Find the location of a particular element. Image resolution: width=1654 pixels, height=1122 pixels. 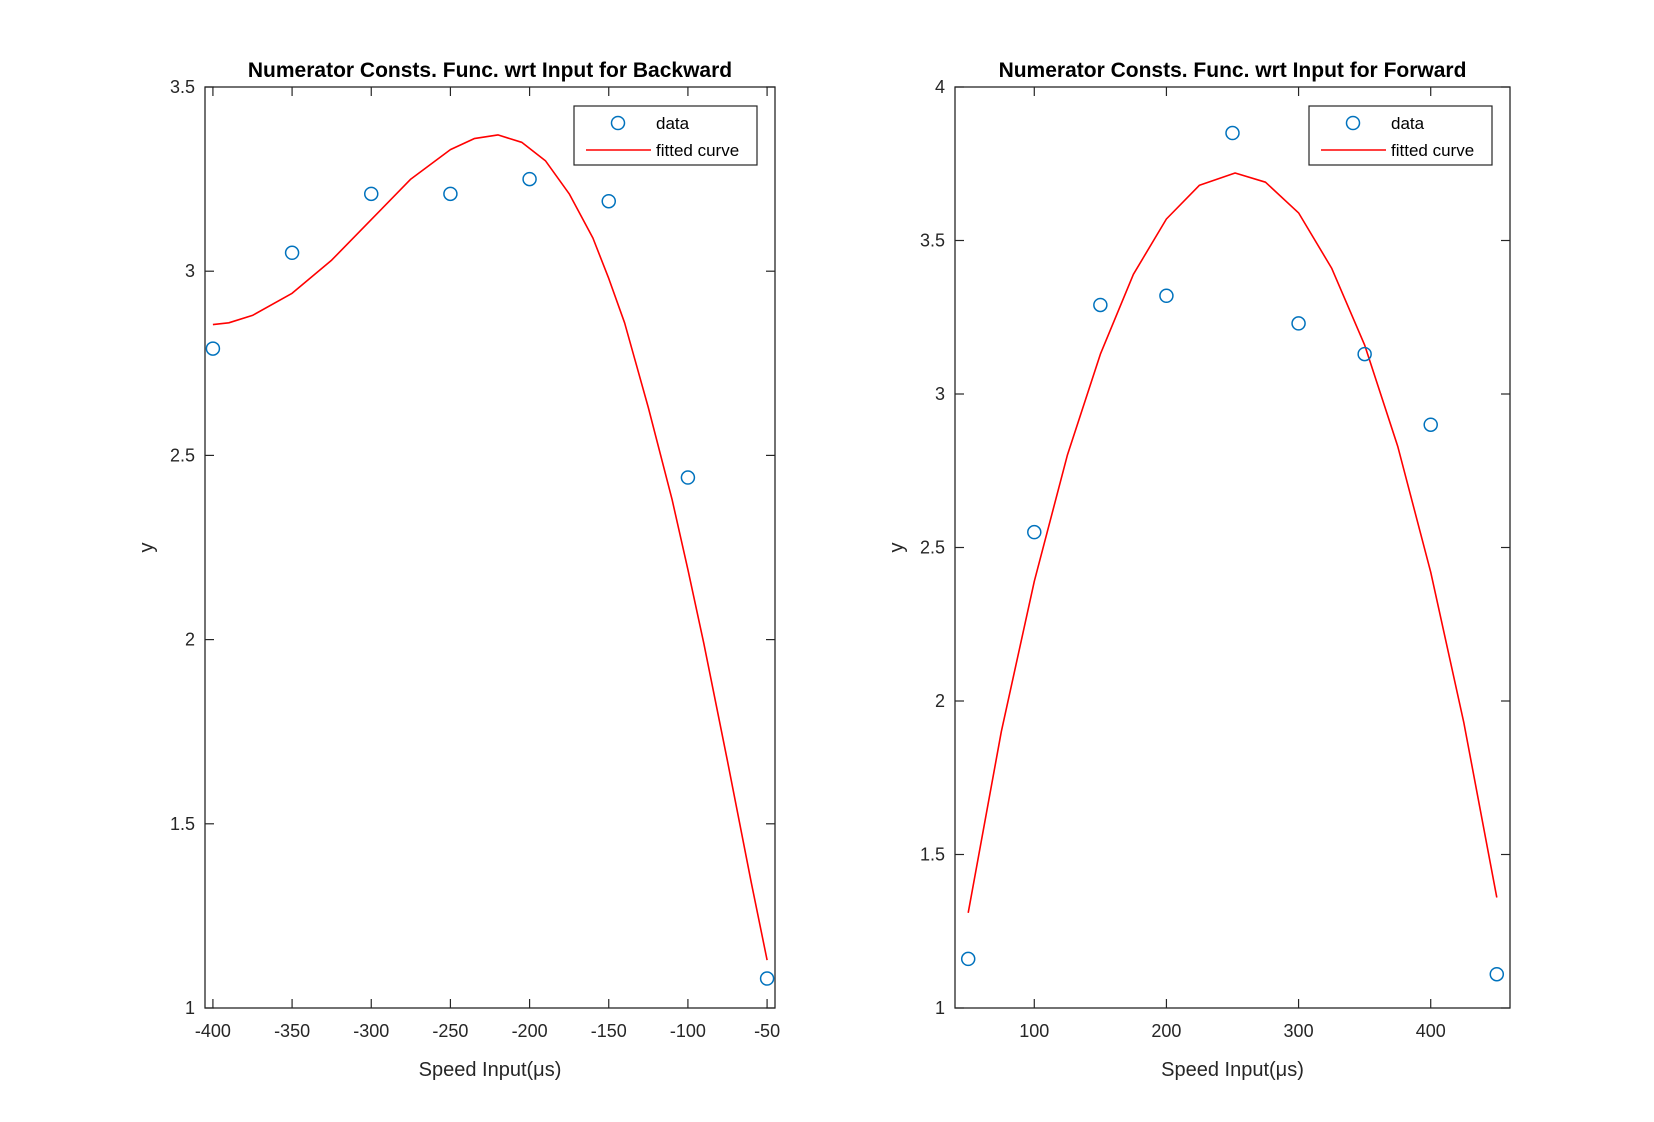

backward-x-tick-label: -50 is located at coordinates (767, 1031).